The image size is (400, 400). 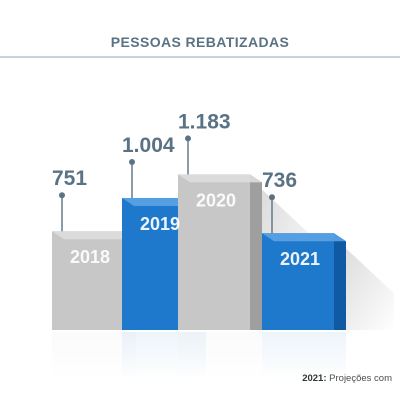 I want to click on bar-side-2021, so click(x=340, y=281).